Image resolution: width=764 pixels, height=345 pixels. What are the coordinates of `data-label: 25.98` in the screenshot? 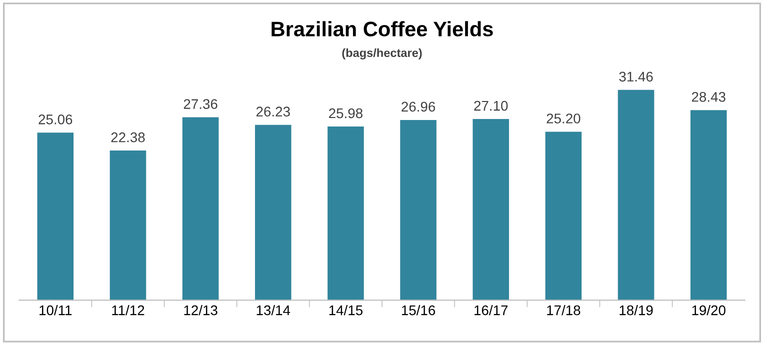 It's located at (345, 113).